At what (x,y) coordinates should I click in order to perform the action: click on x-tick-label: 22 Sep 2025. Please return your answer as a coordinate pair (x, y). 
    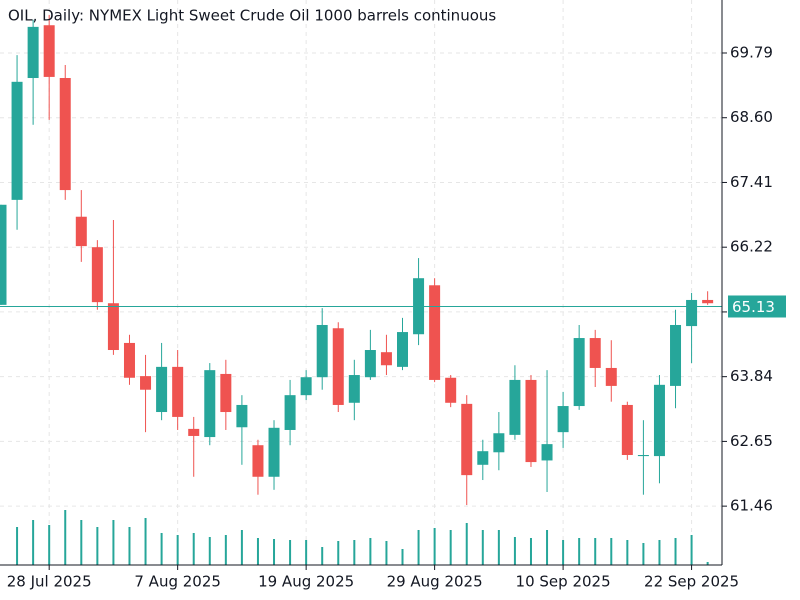
    Looking at the image, I should click on (691, 582).